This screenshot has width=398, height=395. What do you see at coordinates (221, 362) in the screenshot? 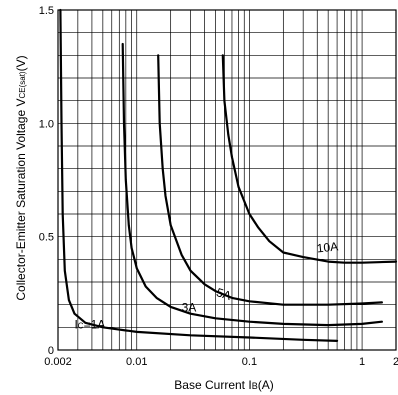
I see `x-tick-labels: 0.002 0.01 0.1 1 2` at bounding box center [221, 362].